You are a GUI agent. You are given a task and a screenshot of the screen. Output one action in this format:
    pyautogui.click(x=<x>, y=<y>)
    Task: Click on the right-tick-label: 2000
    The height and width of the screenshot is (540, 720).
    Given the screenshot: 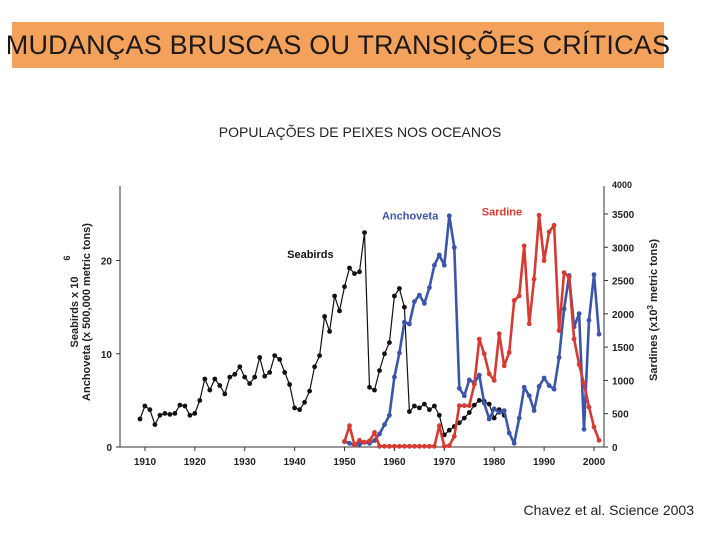 What is the action you would take?
    pyautogui.click(x=623, y=315)
    